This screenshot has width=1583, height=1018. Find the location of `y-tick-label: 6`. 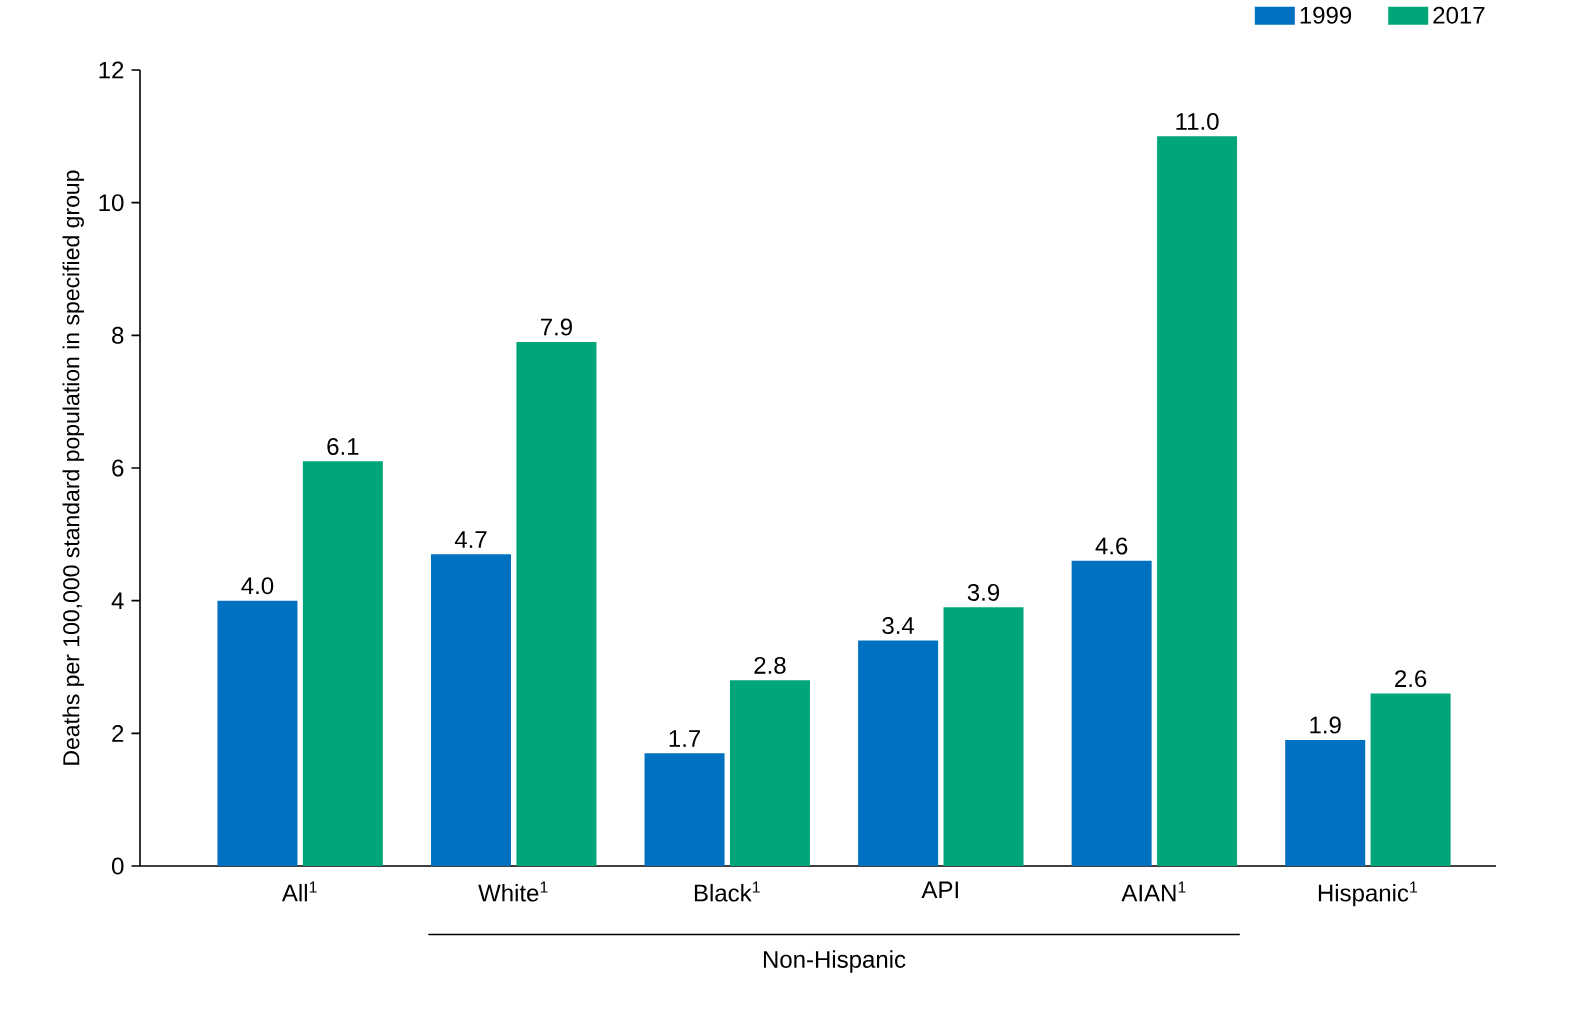

y-tick-label: 6 is located at coordinates (118, 468).